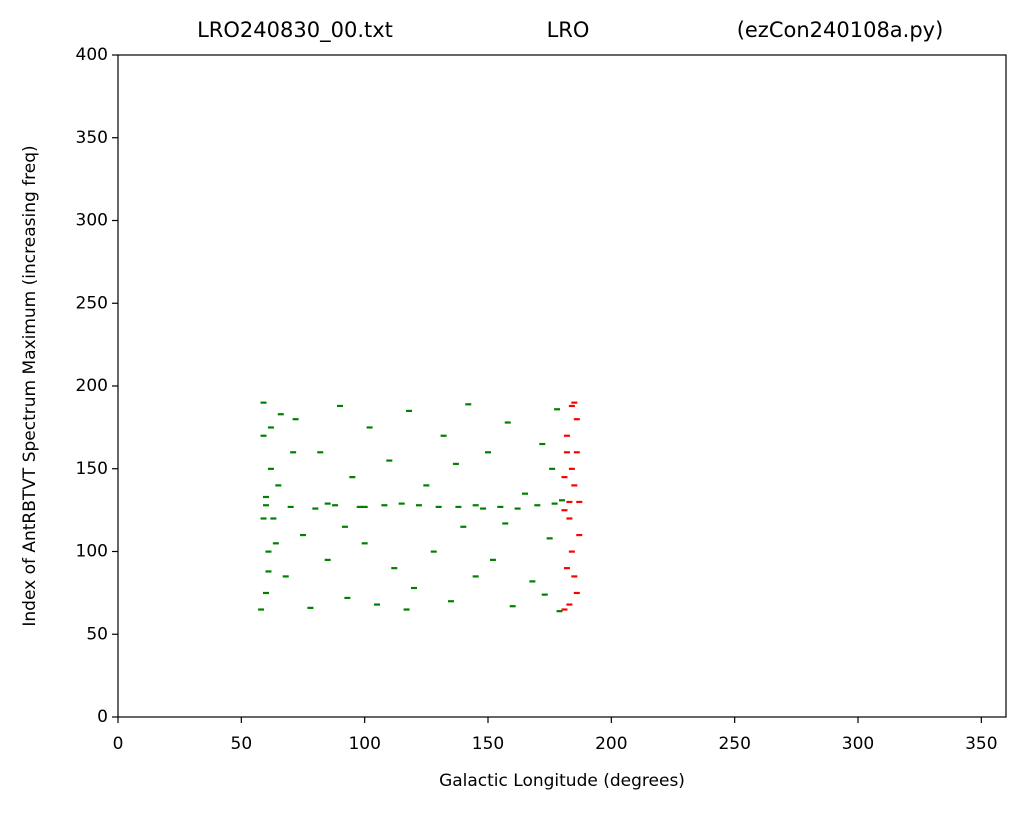 The image size is (1024, 817). Describe the element at coordinates (981, 744) in the screenshot. I see `x-tick-label: 350` at that location.